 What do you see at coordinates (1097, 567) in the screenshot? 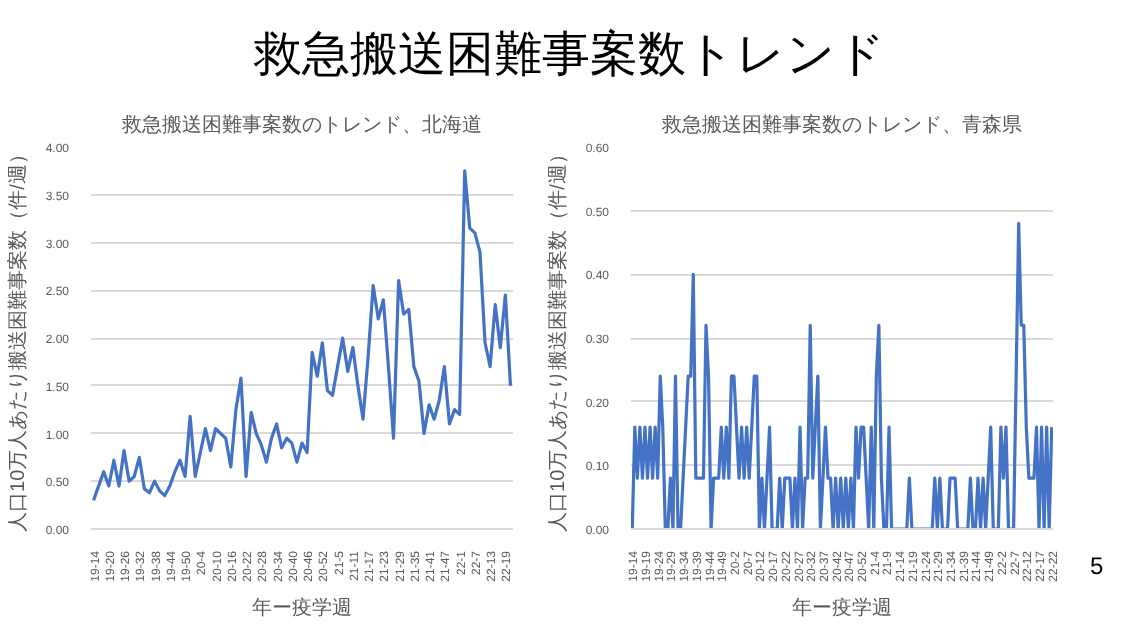
I see `text: 5` at bounding box center [1097, 567].